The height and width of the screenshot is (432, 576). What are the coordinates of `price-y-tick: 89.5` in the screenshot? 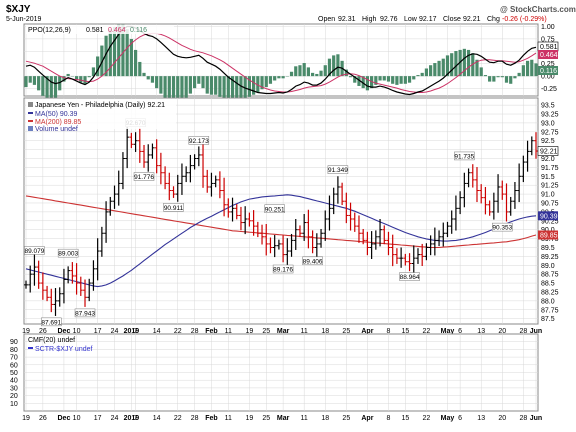 It's located at (548, 248).